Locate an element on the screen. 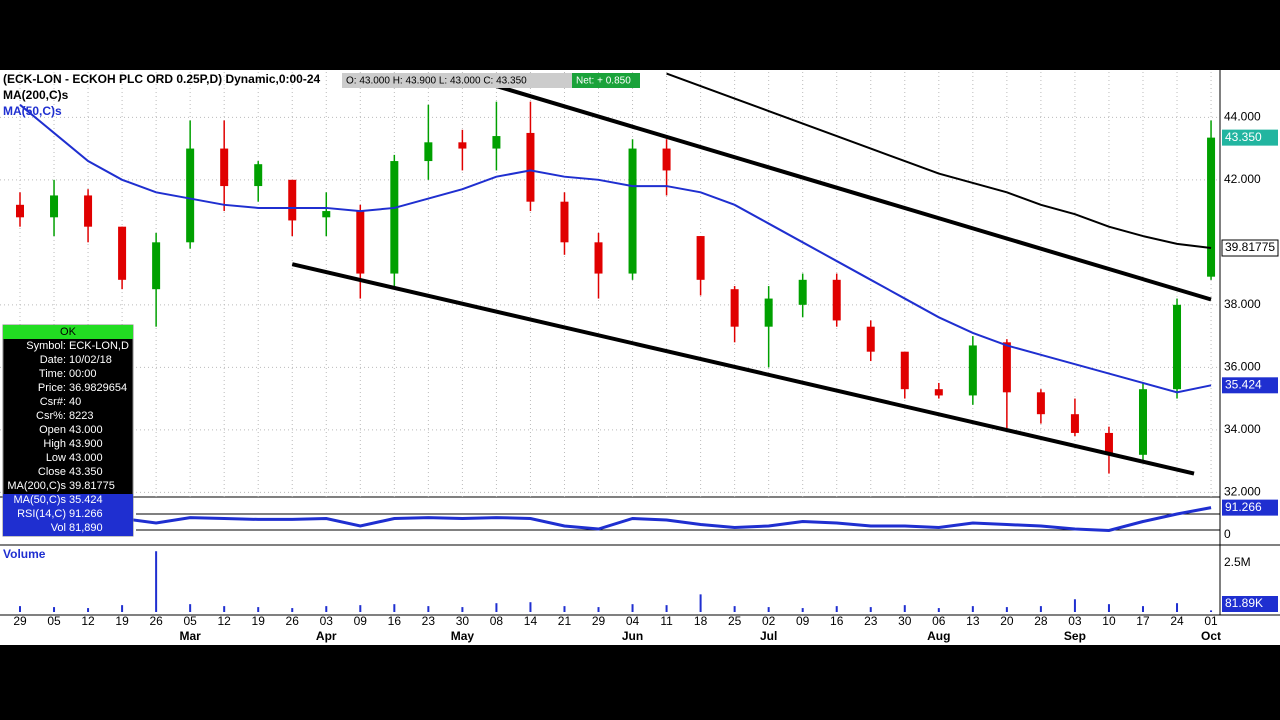 The width and height of the screenshot is (1280, 720). x-tick-label: 24 is located at coordinates (1177, 621).